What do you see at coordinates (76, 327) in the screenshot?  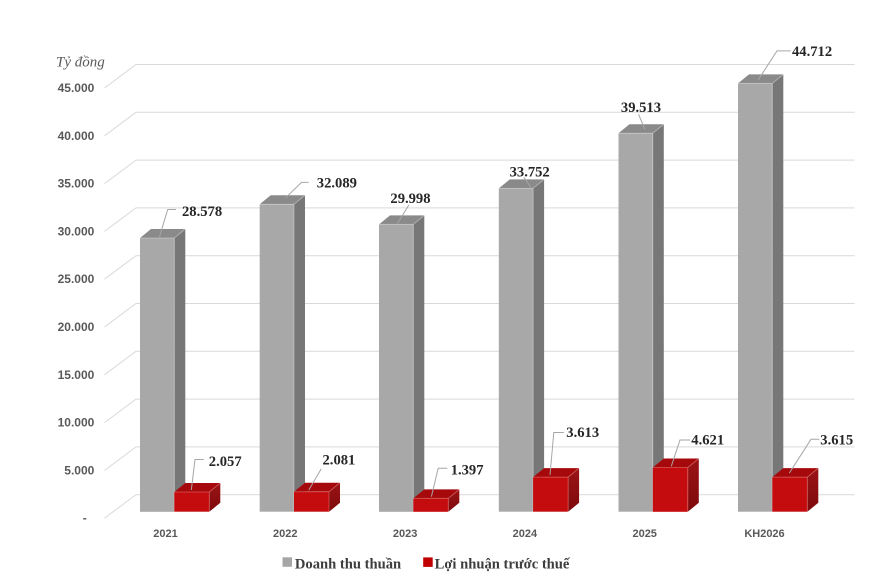 I see `svg-text: 20.000` at bounding box center [76, 327].